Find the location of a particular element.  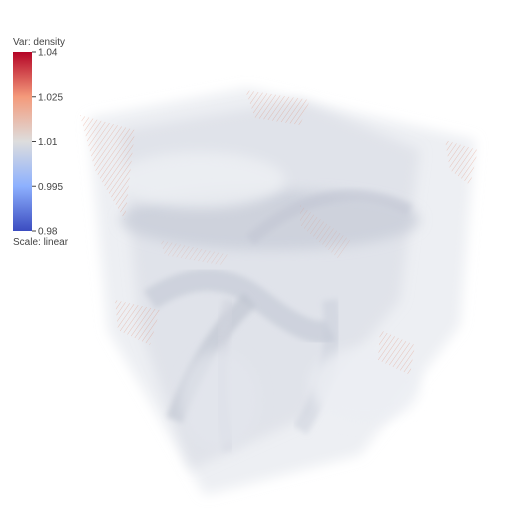

colorbar-scale-label: Scale: linear is located at coordinates (41, 242).